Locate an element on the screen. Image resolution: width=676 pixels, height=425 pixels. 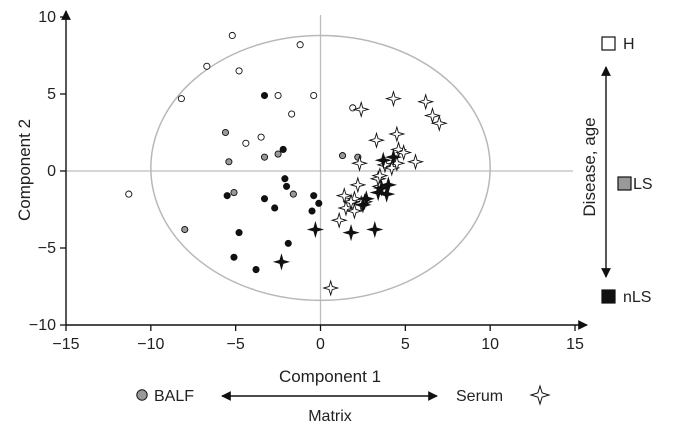
y-tick-label: 0 is located at coordinates (51, 171).